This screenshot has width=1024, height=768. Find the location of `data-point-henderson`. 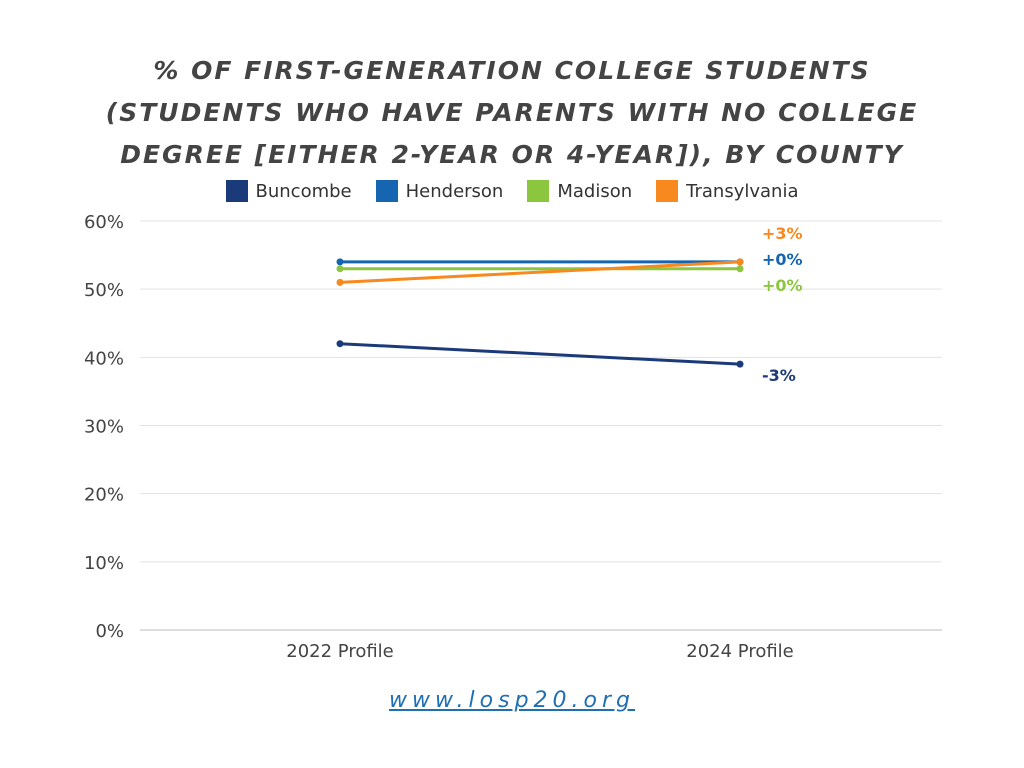

data-point-henderson is located at coordinates (340, 262).